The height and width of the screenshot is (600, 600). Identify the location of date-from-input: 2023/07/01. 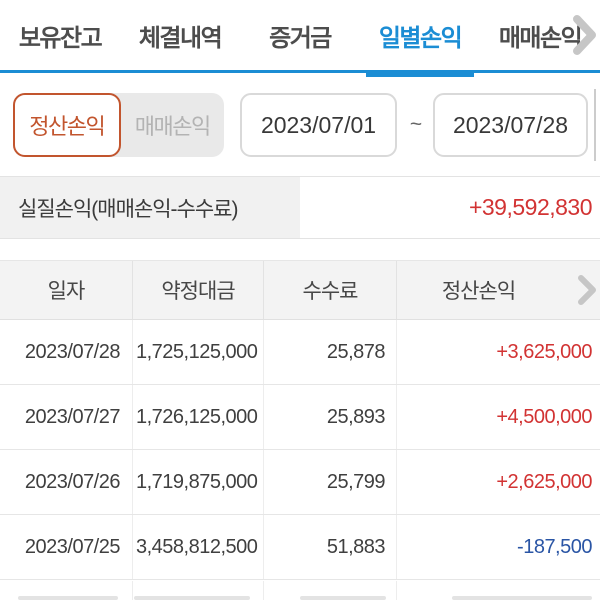
(318, 125).